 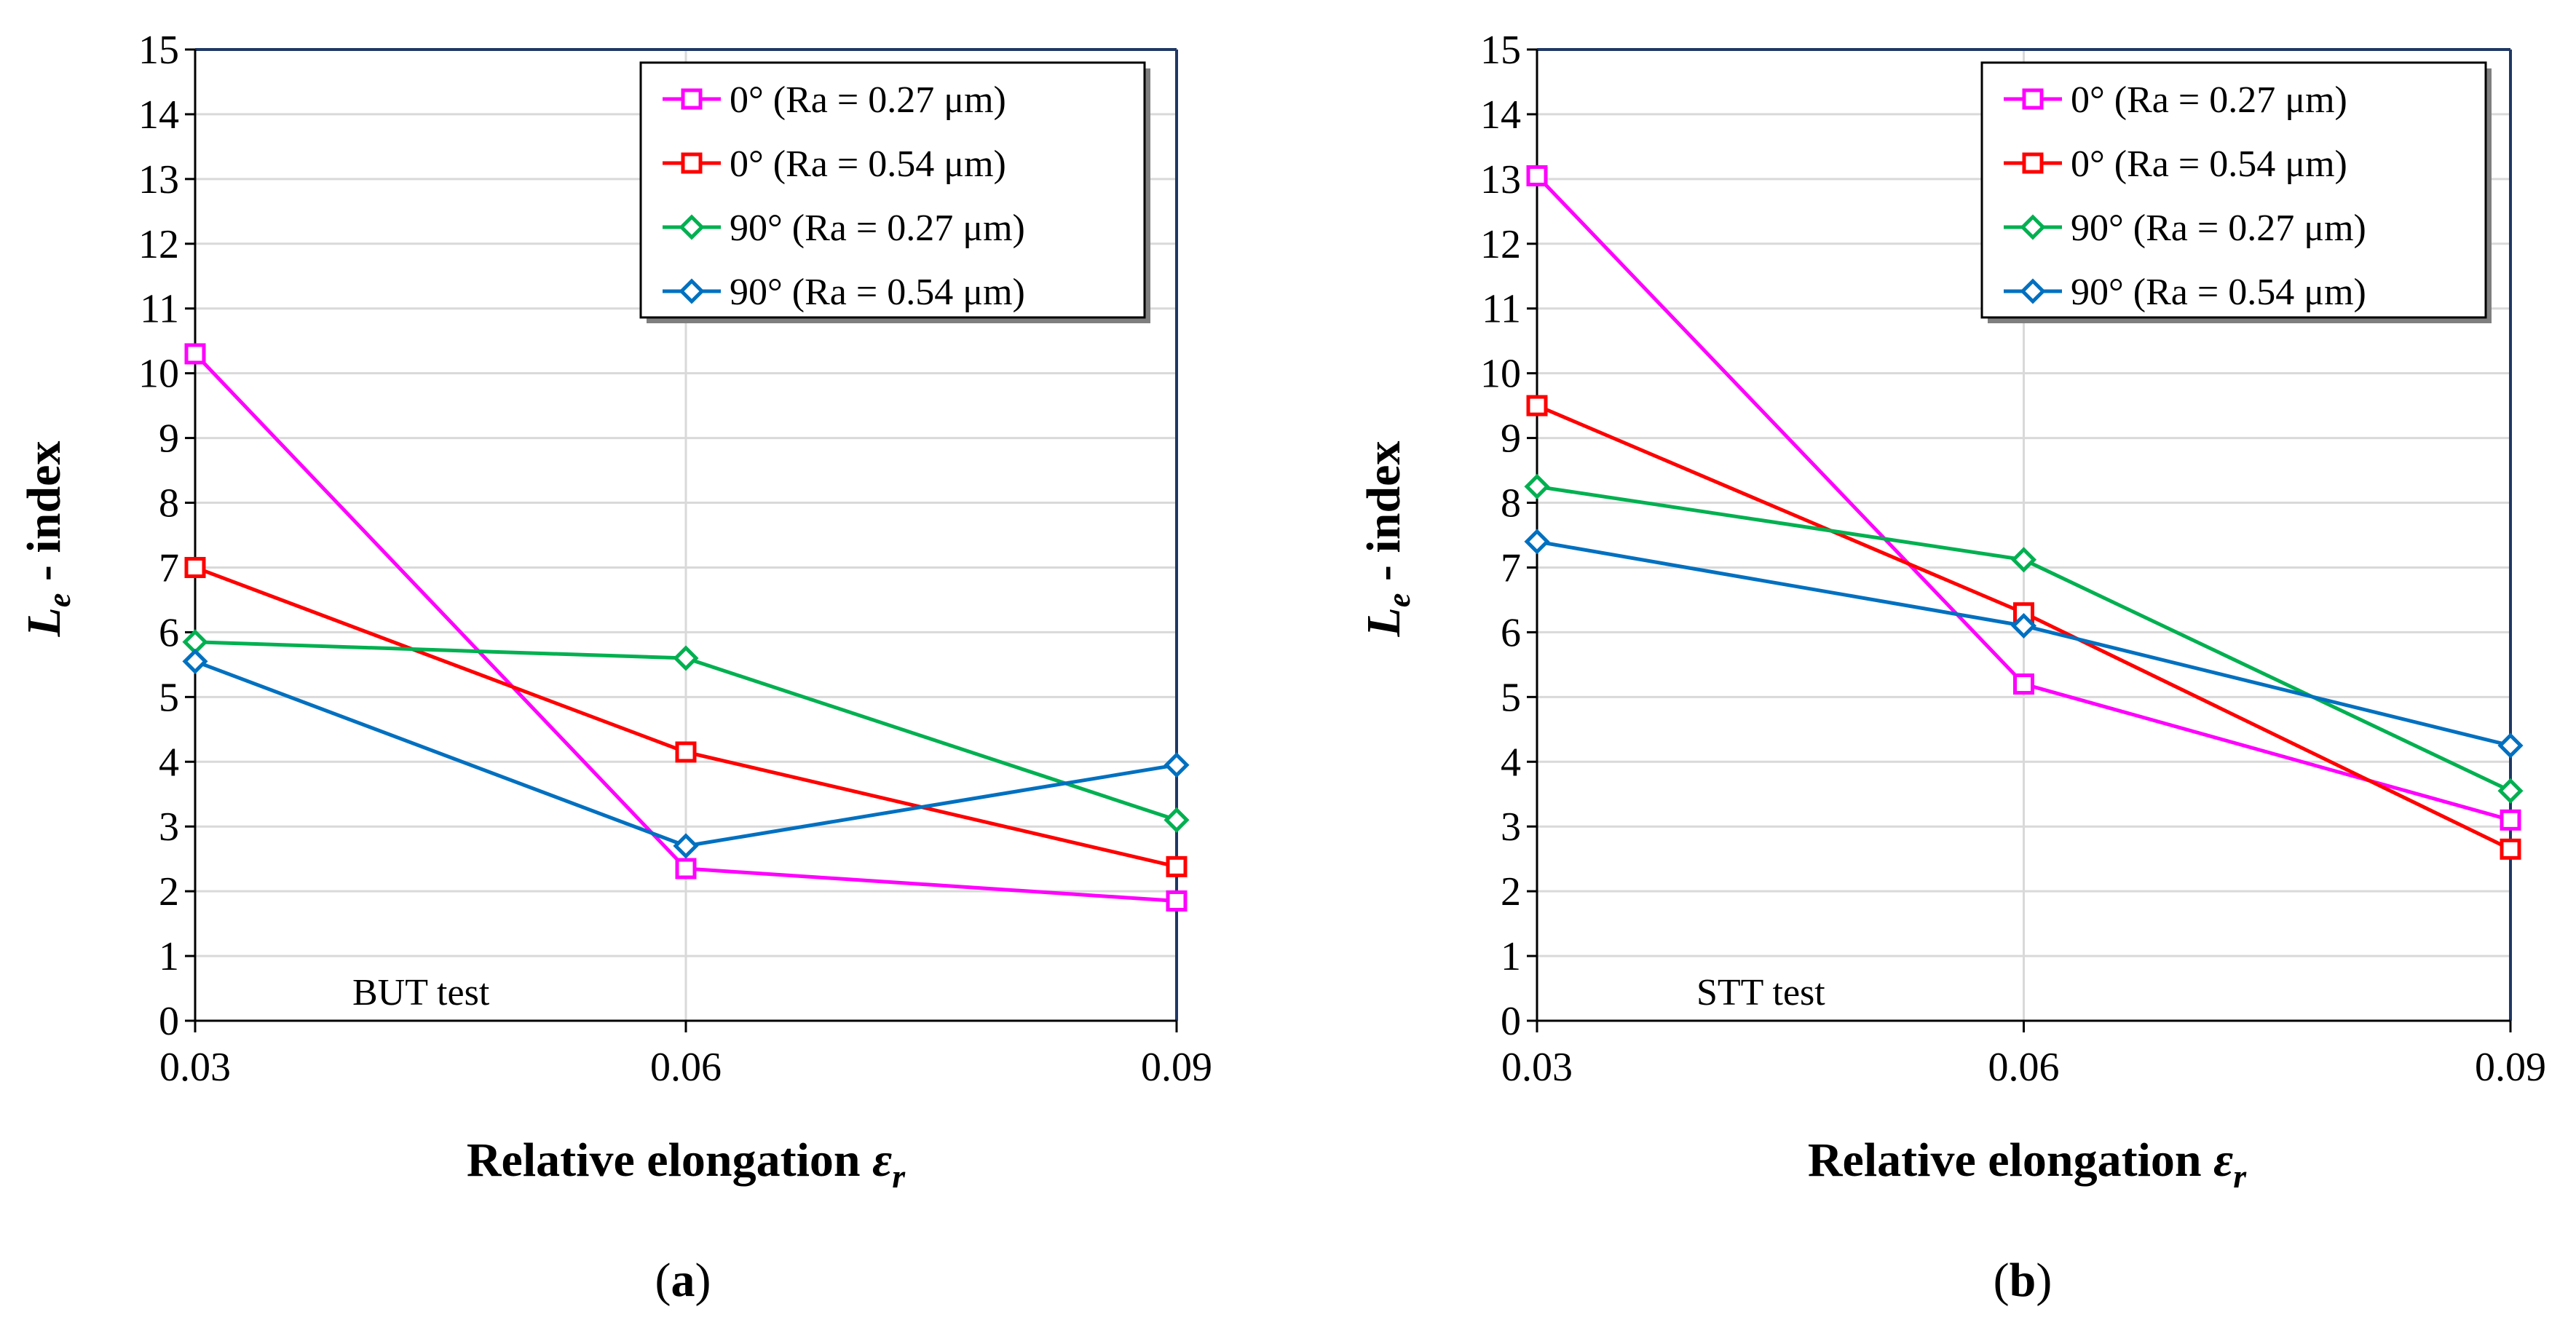 I want to click on x-tick-label: 0.09, so click(x=1177, y=1067).